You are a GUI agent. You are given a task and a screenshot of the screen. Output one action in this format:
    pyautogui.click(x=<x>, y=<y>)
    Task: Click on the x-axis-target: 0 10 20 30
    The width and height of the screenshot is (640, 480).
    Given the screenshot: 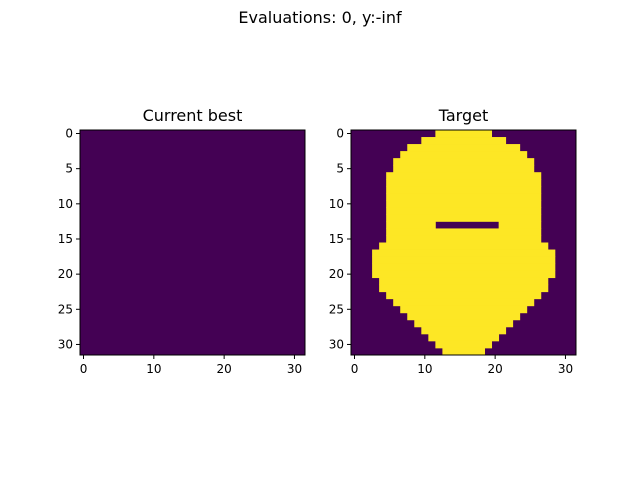 What is the action you would take?
    pyautogui.click(x=462, y=365)
    